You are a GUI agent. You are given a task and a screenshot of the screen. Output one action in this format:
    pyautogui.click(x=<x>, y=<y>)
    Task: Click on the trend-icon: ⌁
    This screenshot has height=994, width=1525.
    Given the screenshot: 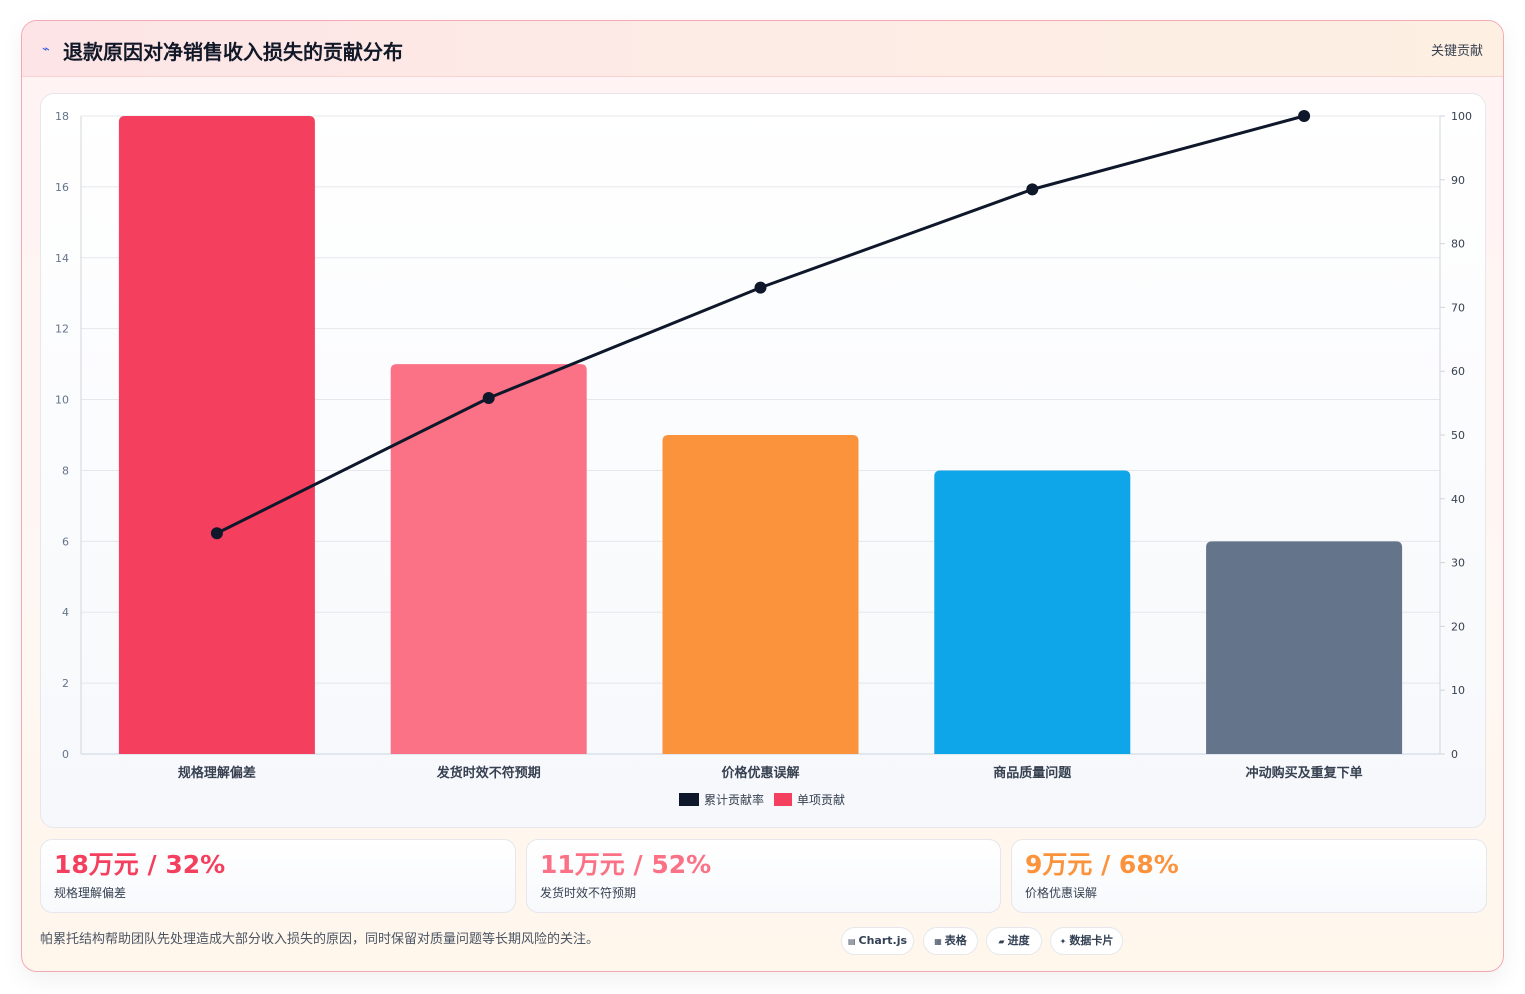 What is the action you would take?
    pyautogui.click(x=46, y=49)
    